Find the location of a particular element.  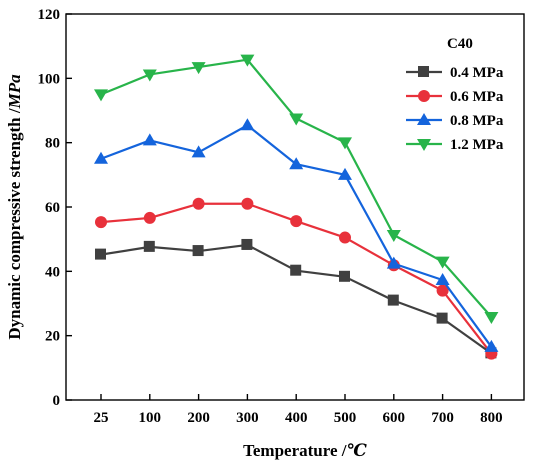

legend-item: 0.6 MPa is located at coordinates (455, 97).